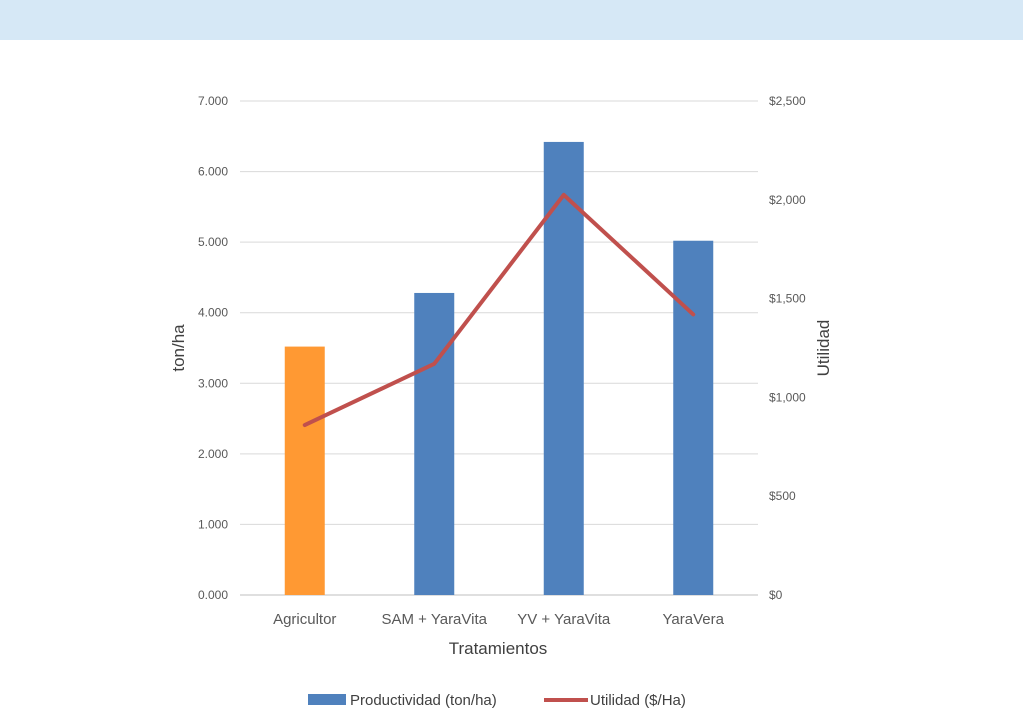 The height and width of the screenshot is (719, 1023). Describe the element at coordinates (787, 348) in the screenshot. I see `y2-axis-ticks: $0 $500 $1,000 $1,500 $2,000 $2,500` at that location.